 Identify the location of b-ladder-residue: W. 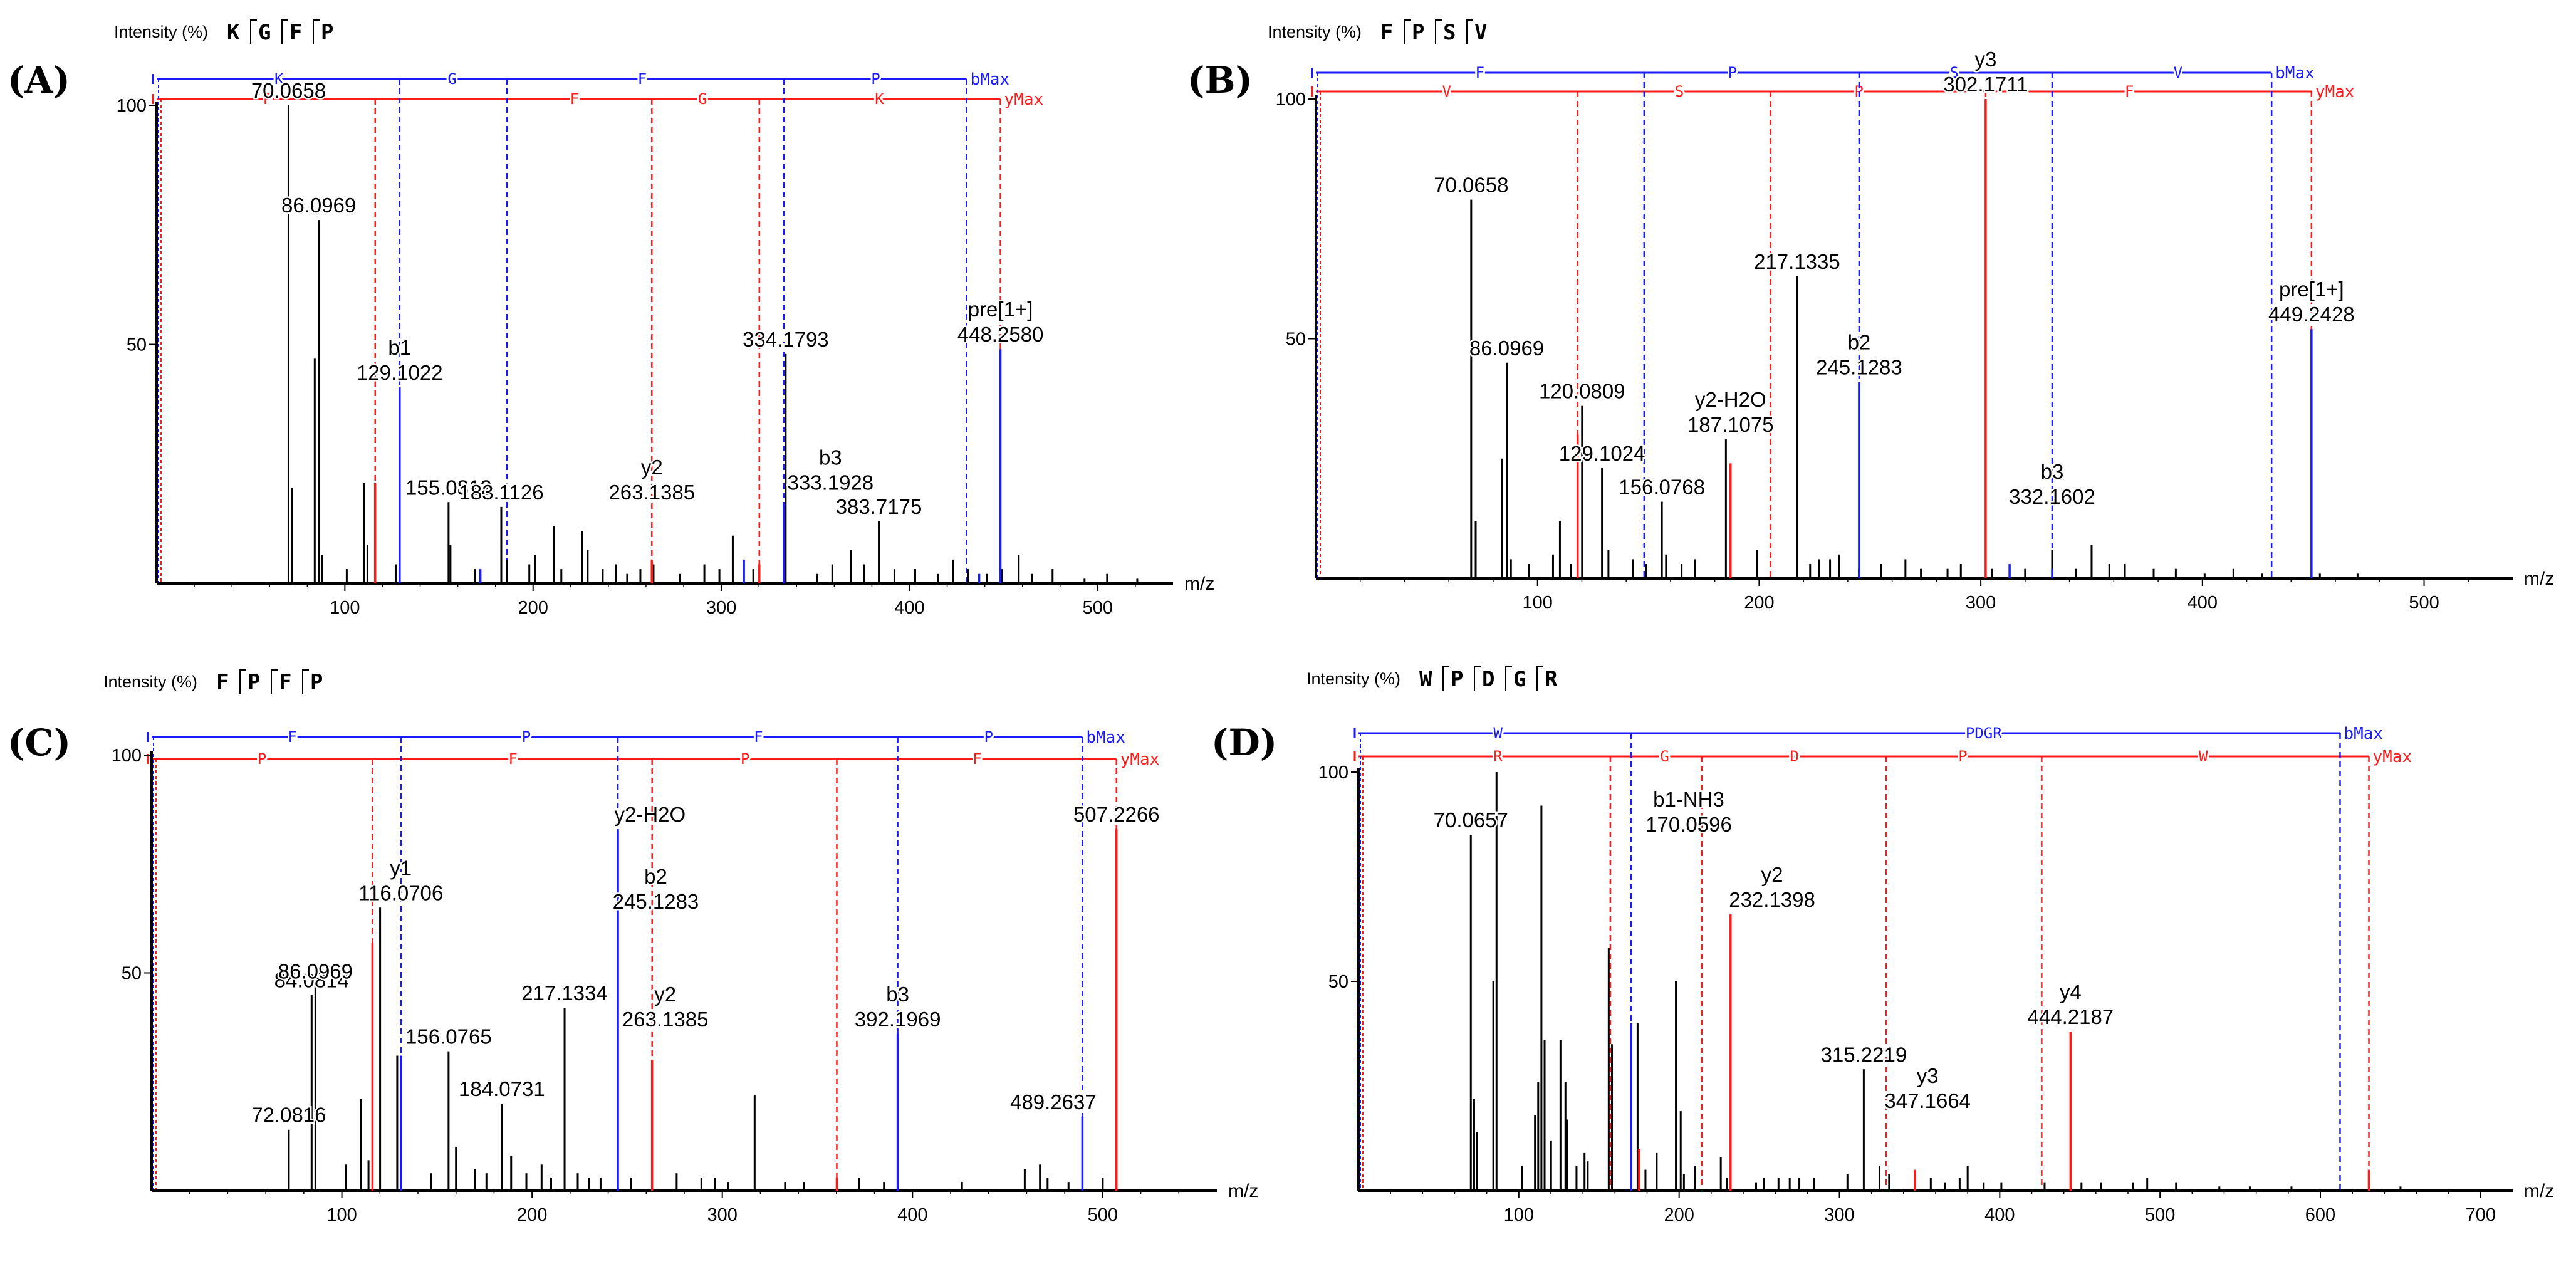
(1498, 733).